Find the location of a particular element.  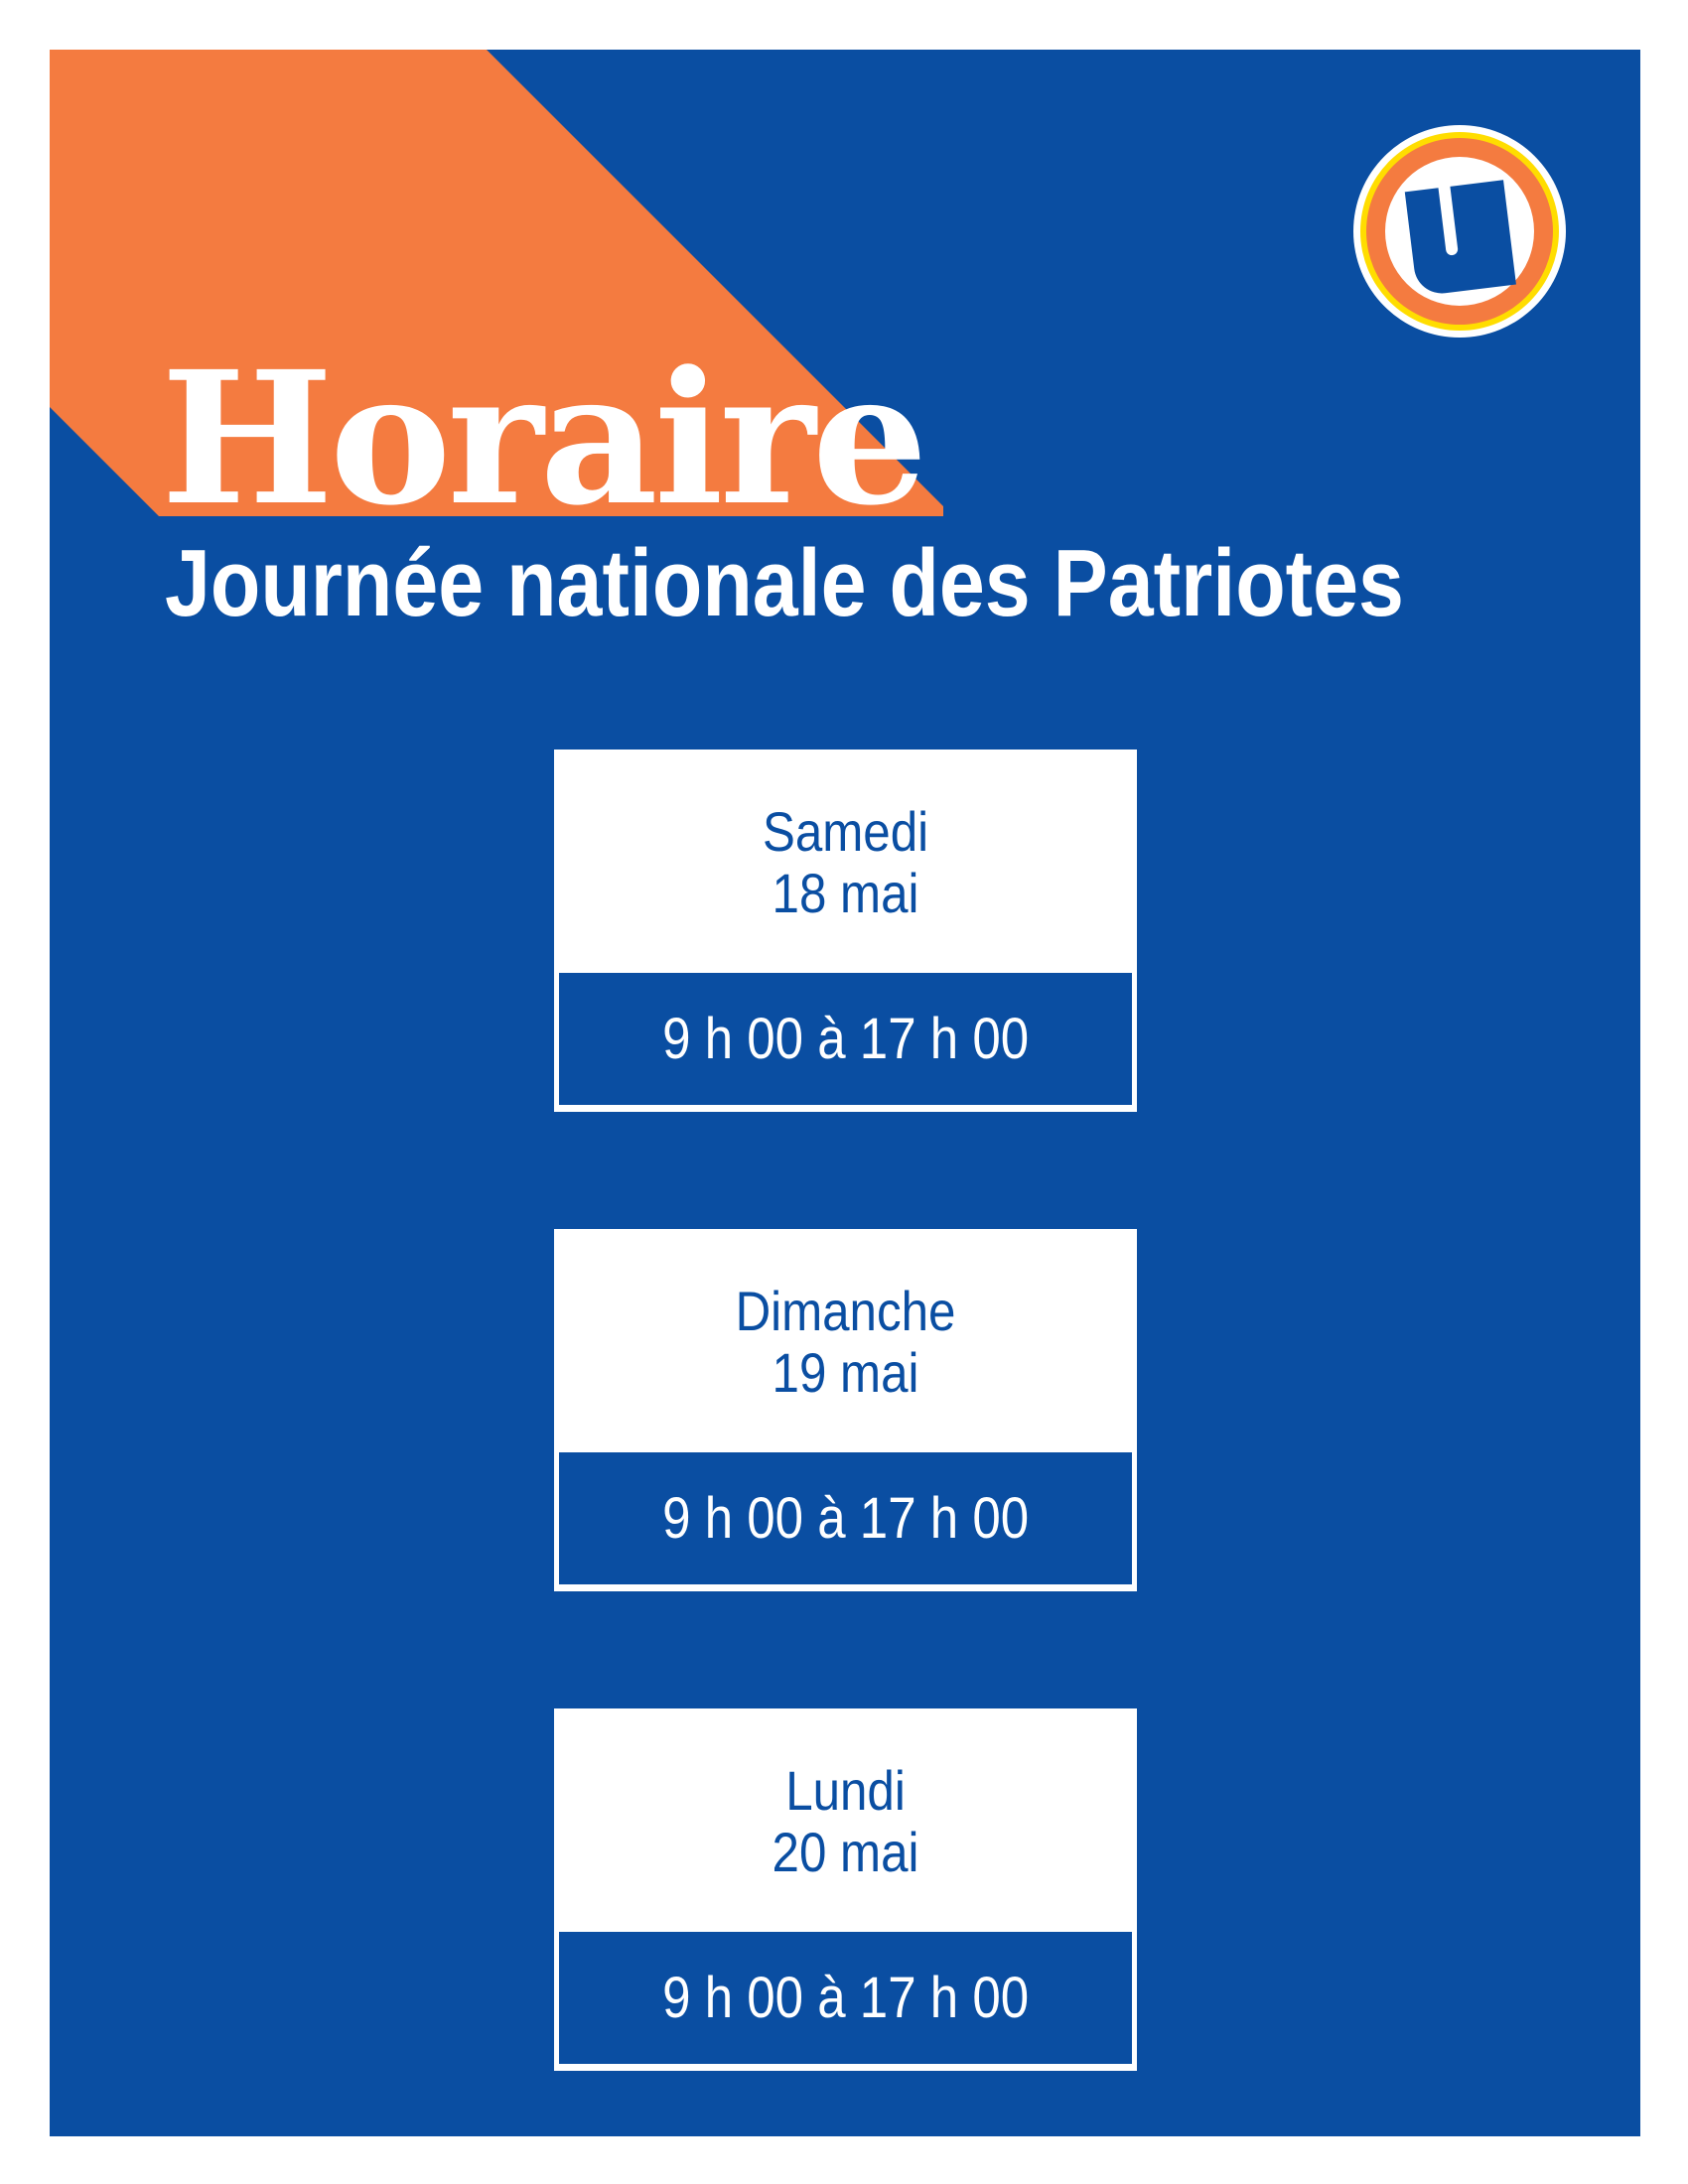

schedule-card-saturday: Samedi 18 mai 9 h 00 à 17 h 00 is located at coordinates (845, 931).